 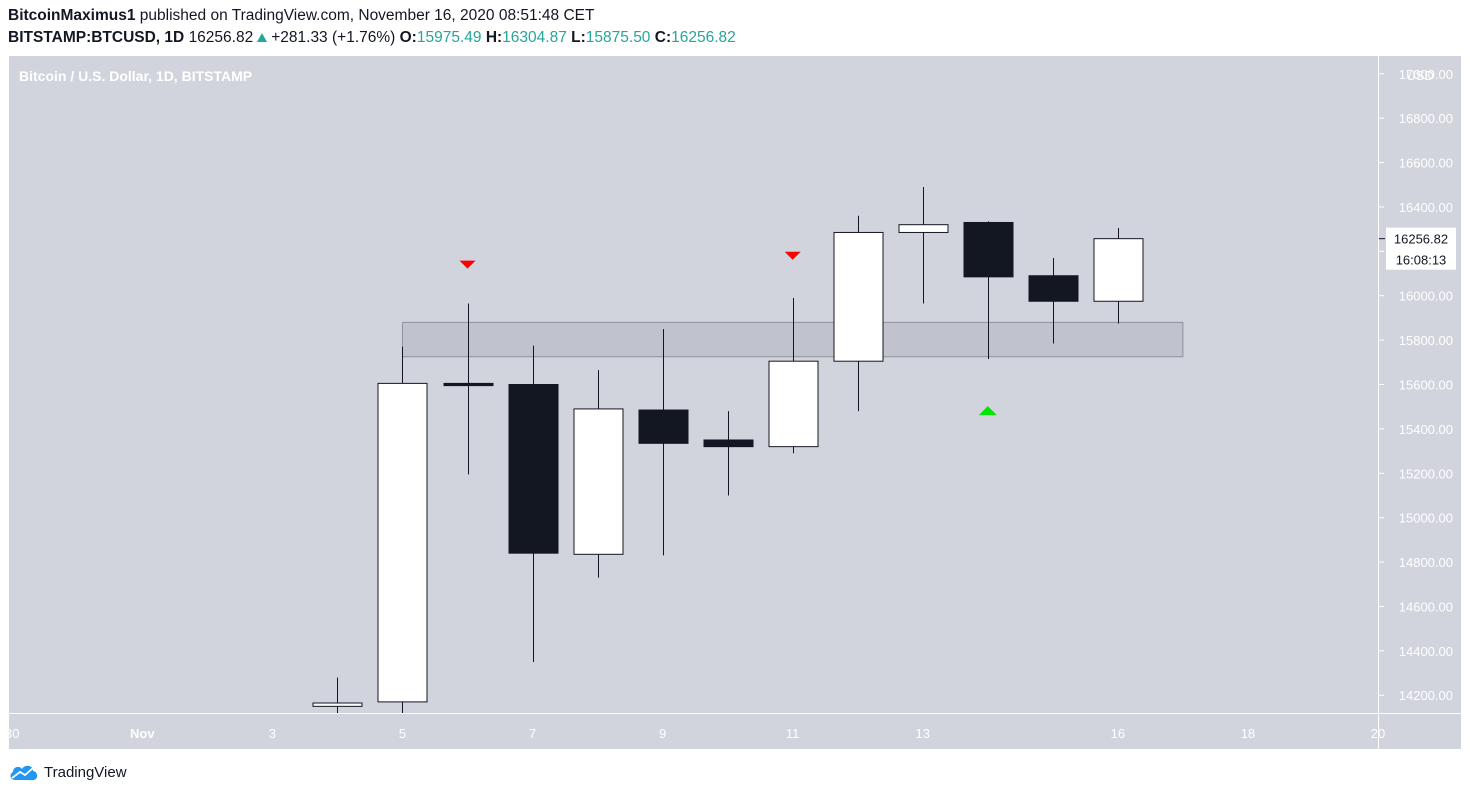 I want to click on price-axis, so click(x=1420, y=384).